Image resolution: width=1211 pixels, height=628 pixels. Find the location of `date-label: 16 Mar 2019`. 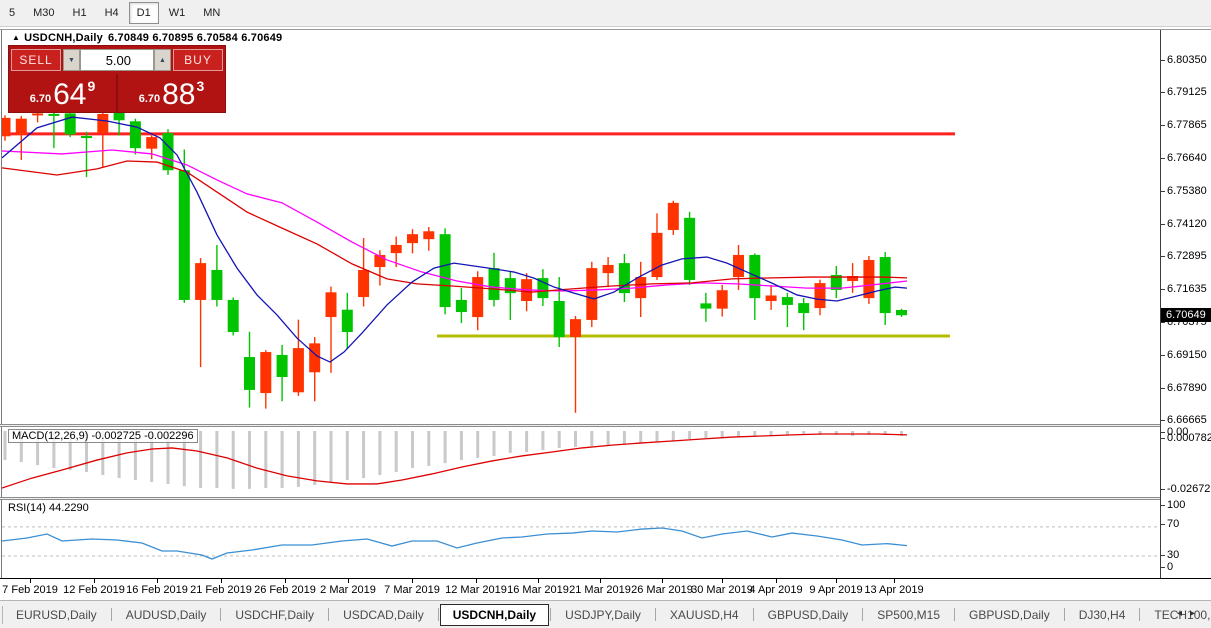

date-label: 16 Mar 2019 is located at coordinates (538, 590).